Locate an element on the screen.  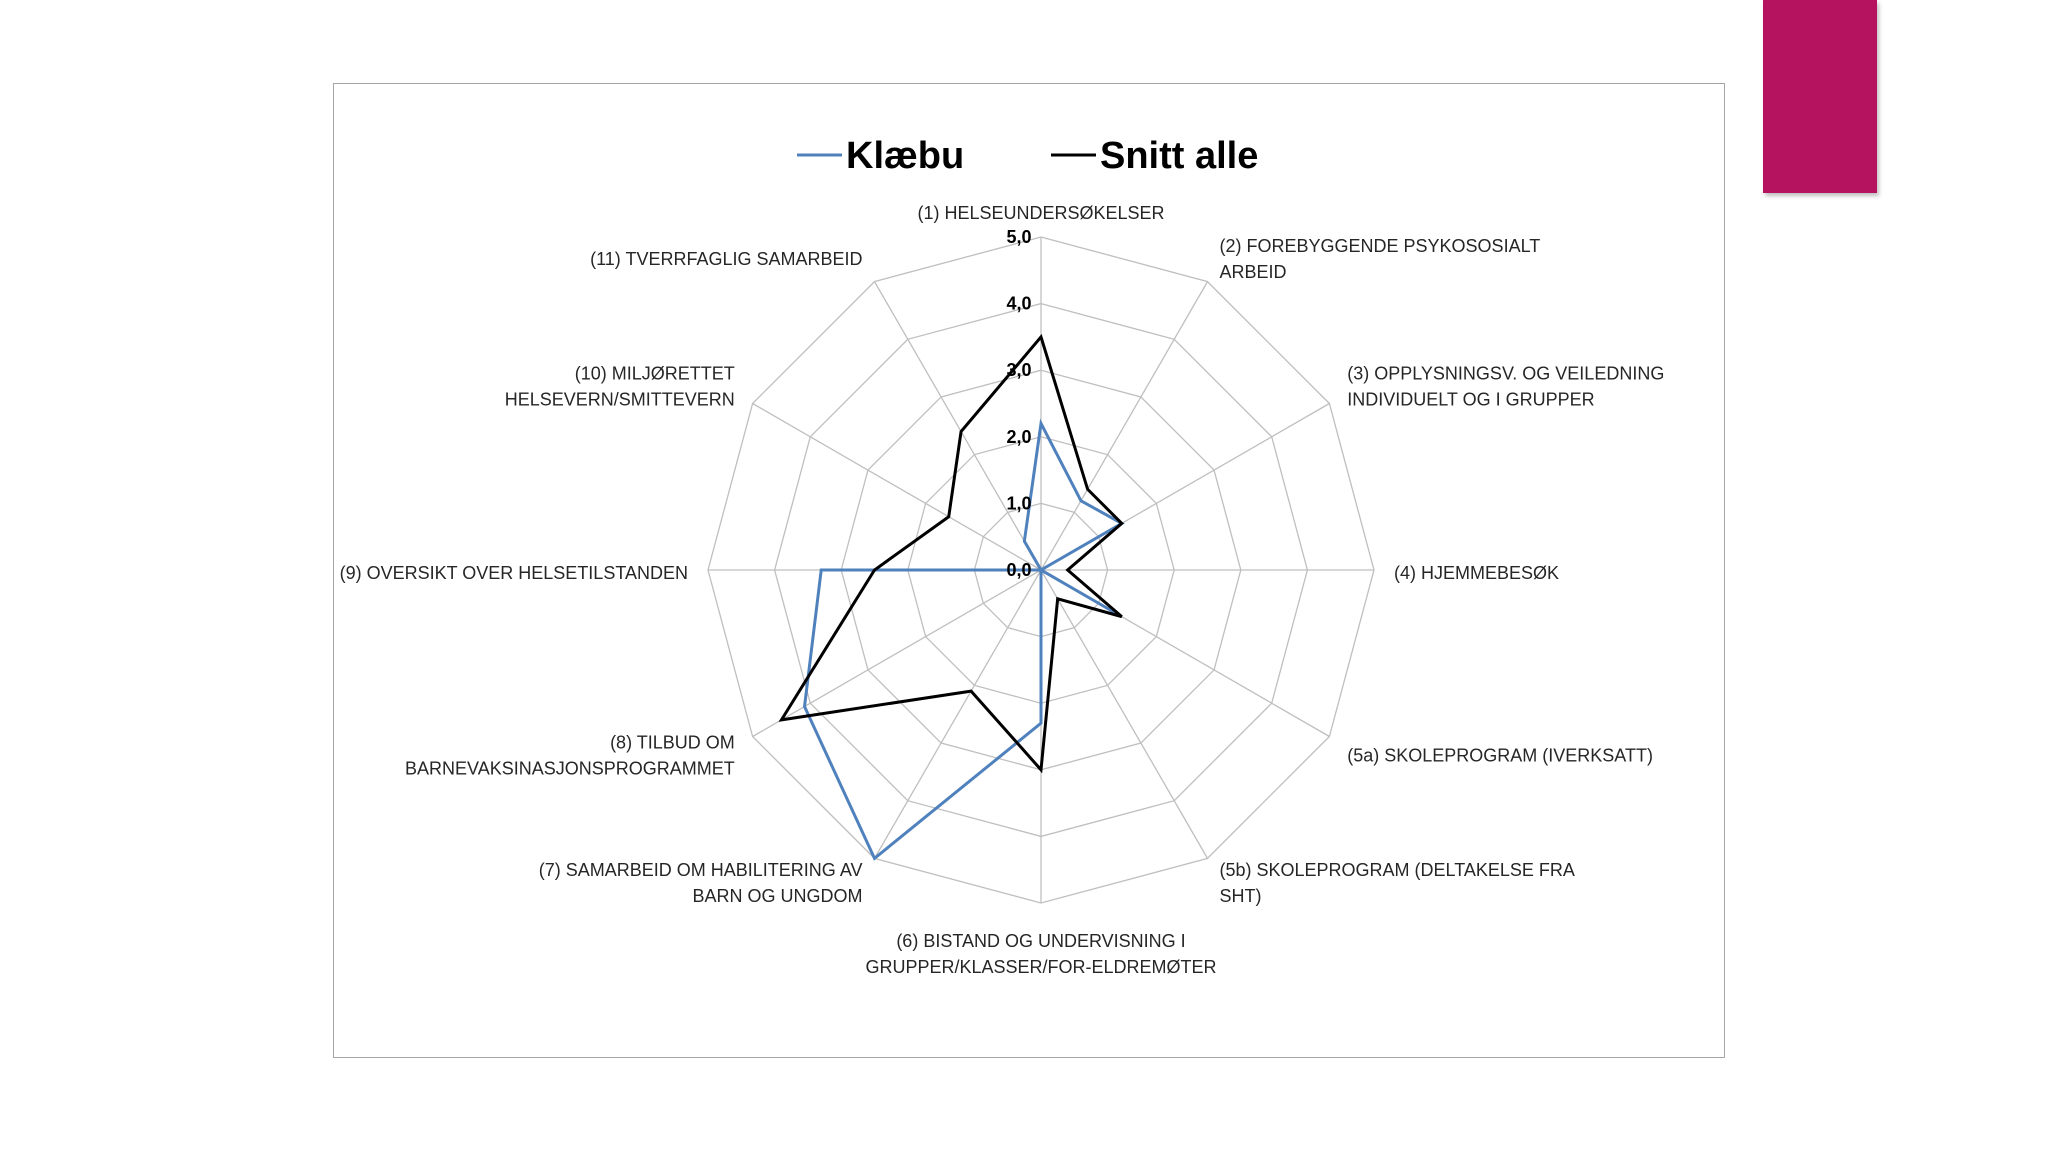
radar-series is located at coordinates (951, 597).